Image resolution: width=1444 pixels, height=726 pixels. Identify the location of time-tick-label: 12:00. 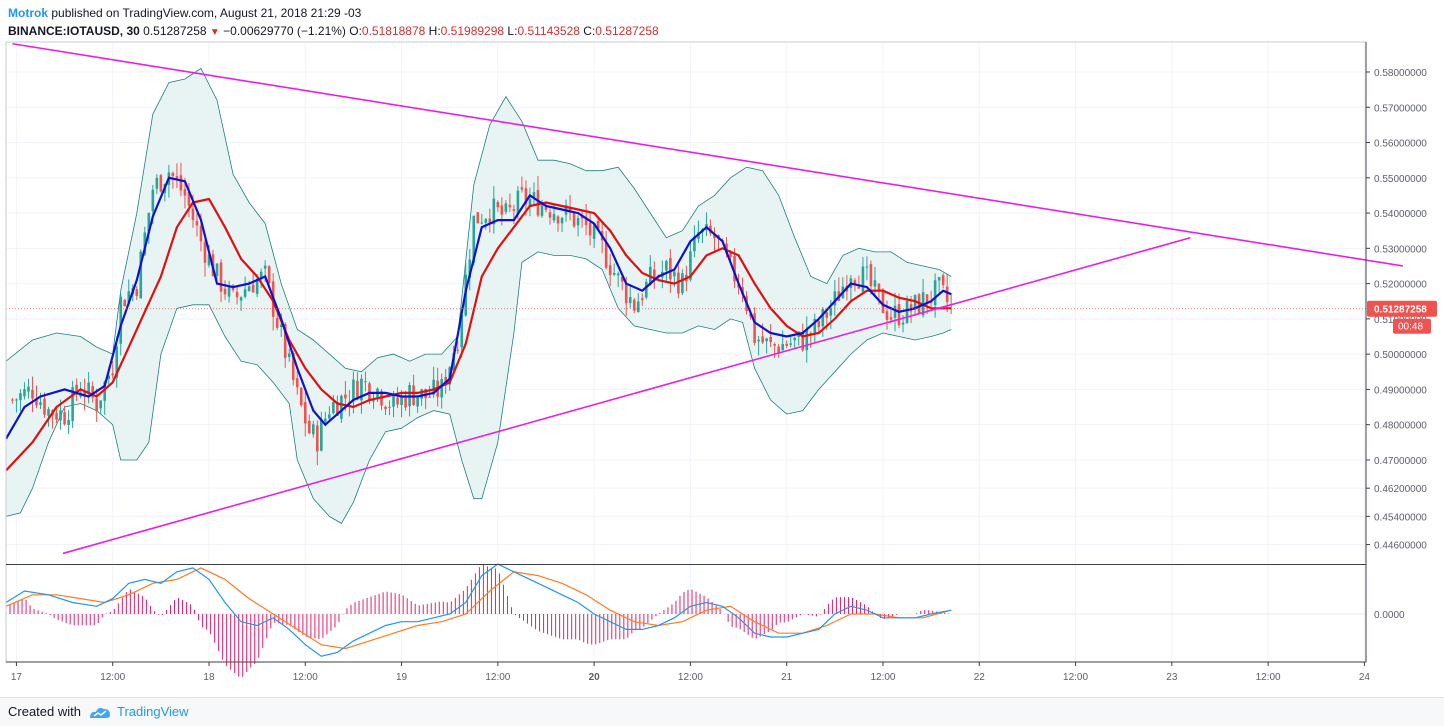
(112, 677).